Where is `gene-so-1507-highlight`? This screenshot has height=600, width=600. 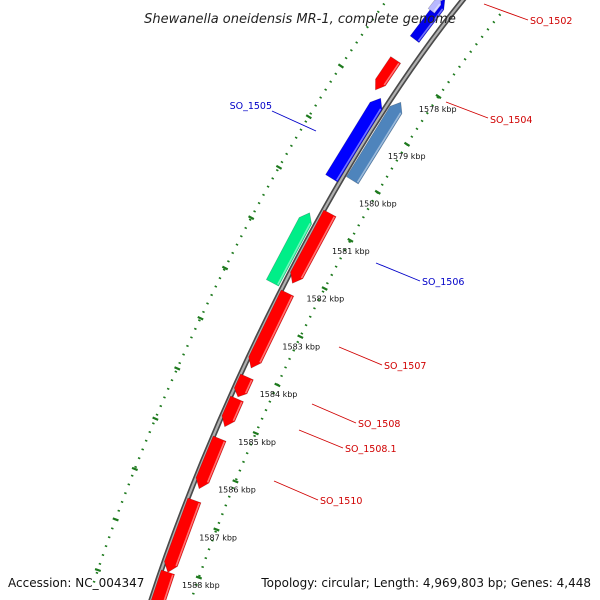 gene-so-1507-highlight is located at coordinates (276, 329).